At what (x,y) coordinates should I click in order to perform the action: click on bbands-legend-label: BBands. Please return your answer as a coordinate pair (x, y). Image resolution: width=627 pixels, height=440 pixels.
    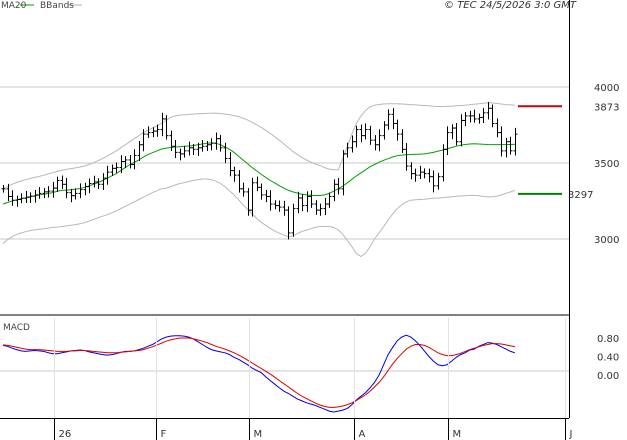
    Looking at the image, I should click on (57, 6).